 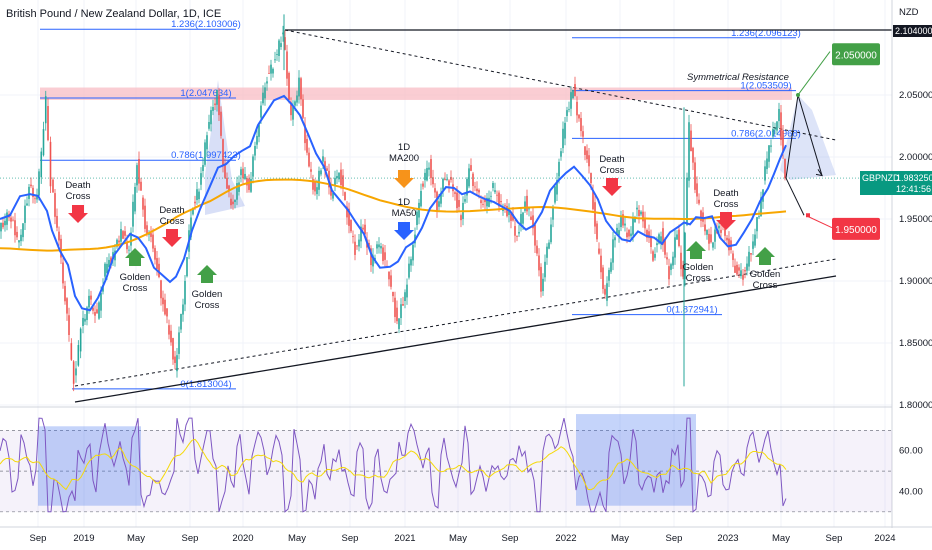 What do you see at coordinates (242, 538) in the screenshot?
I see `time-tick-label: 2020` at bounding box center [242, 538].